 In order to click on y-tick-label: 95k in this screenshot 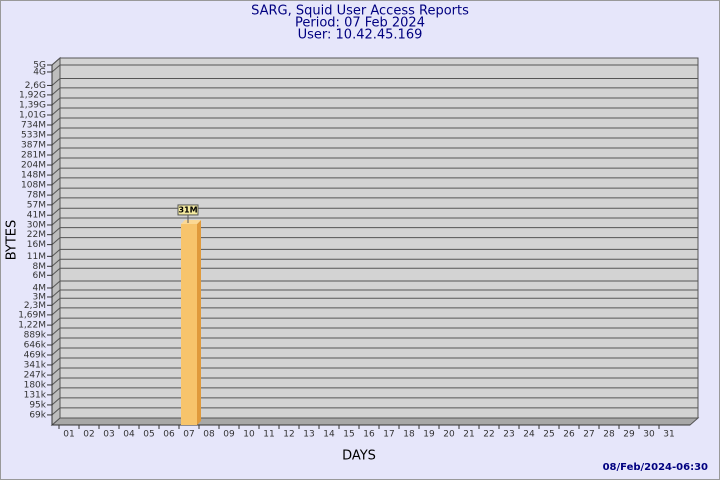, I will do `click(37, 405)`.